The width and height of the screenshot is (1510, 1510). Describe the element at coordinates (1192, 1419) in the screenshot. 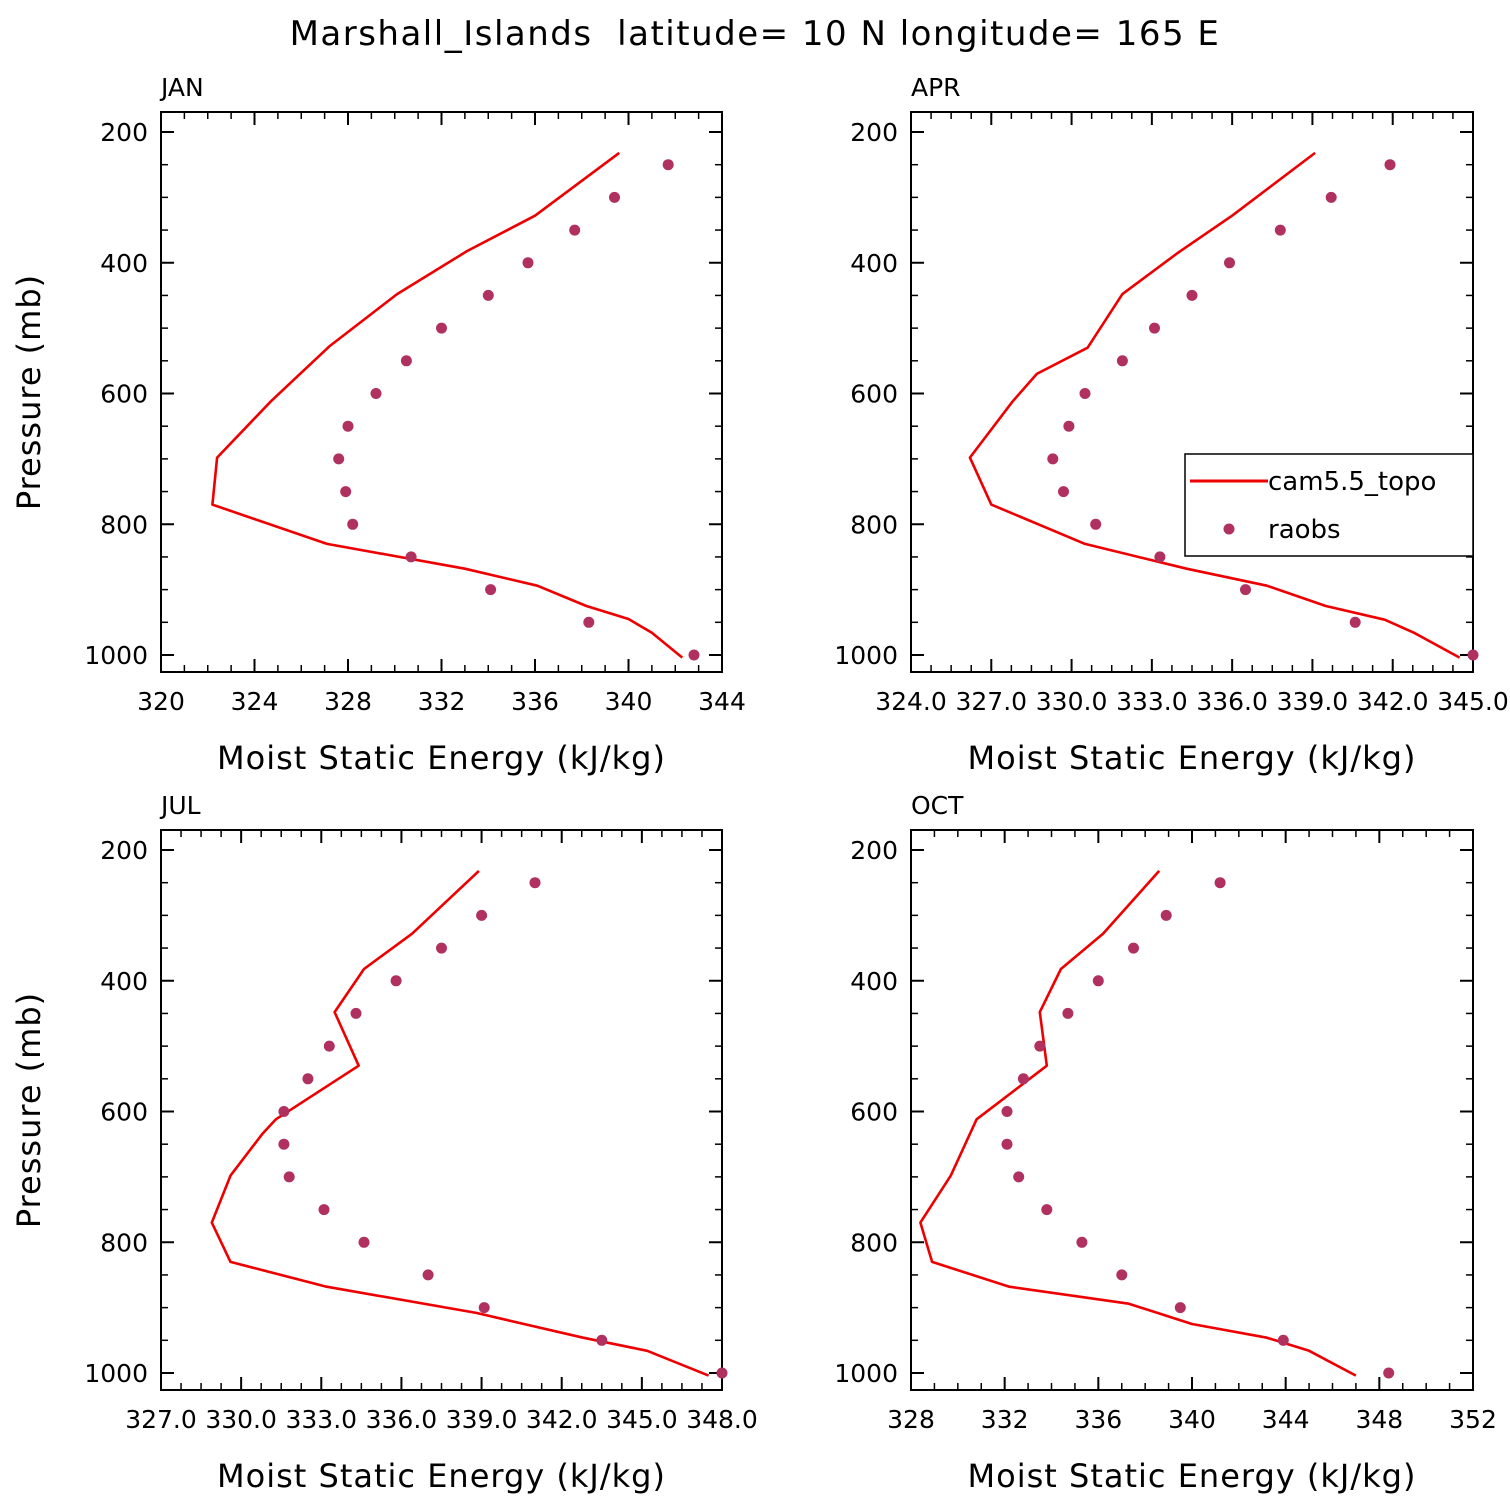

I see `x-tick-label: 340` at that location.